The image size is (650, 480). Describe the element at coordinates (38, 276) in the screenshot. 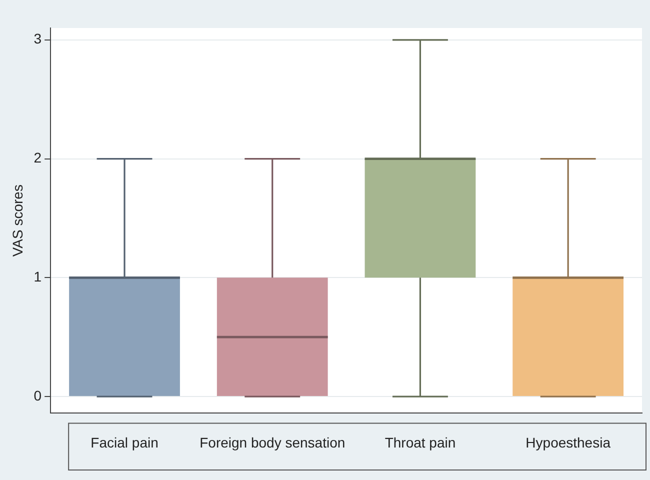

I see `y-tick-label: 1` at that location.